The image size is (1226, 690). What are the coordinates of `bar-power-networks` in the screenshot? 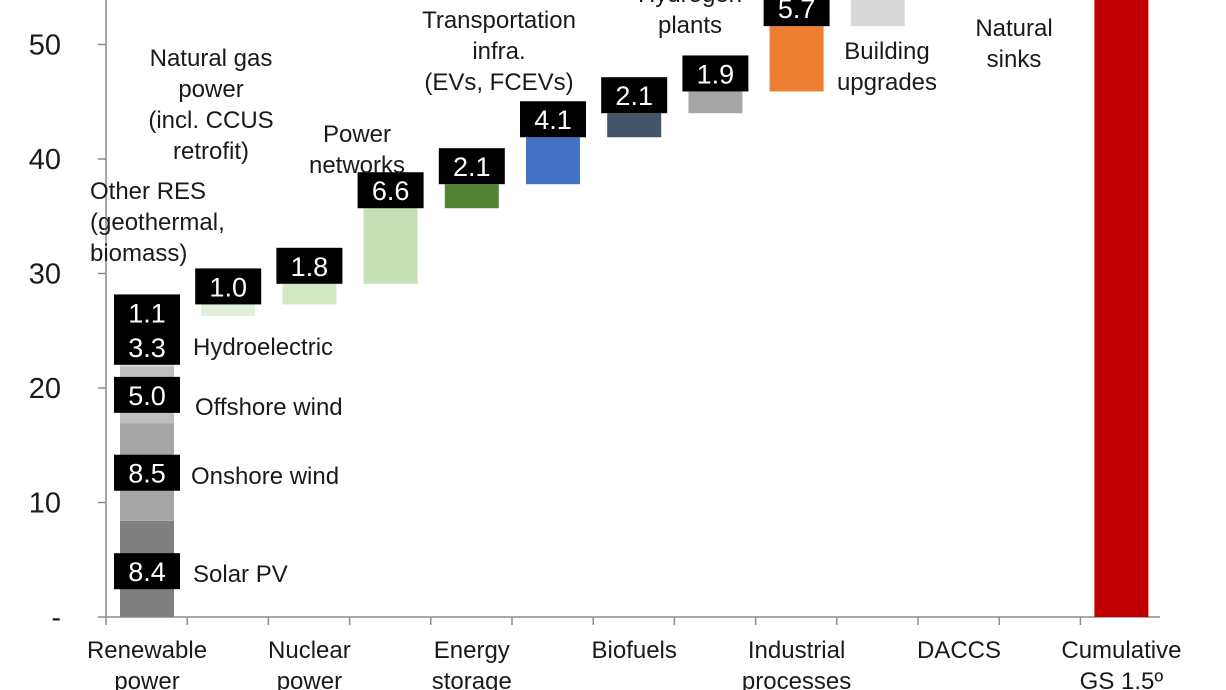 It's located at (390, 246).